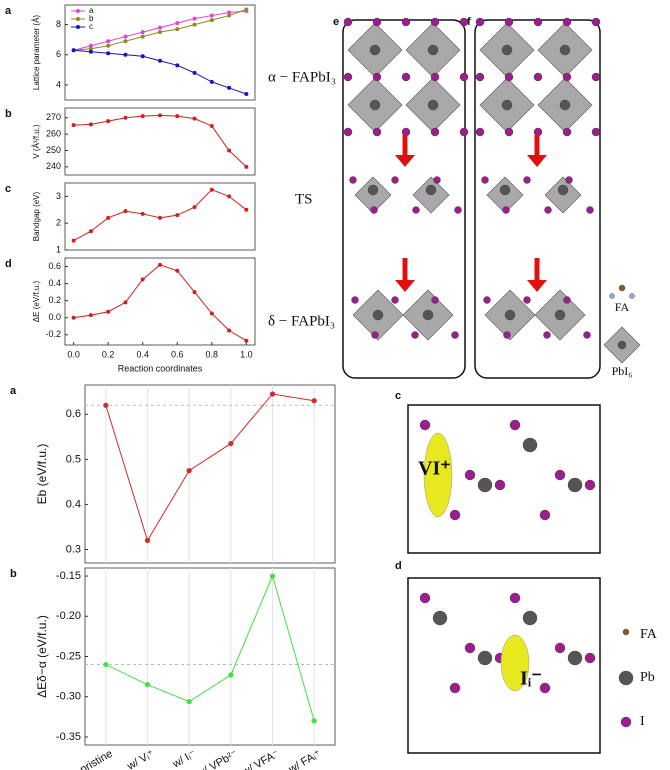 This screenshot has width=670, height=770. I want to click on x-tick-label: 0.6, so click(177, 354).